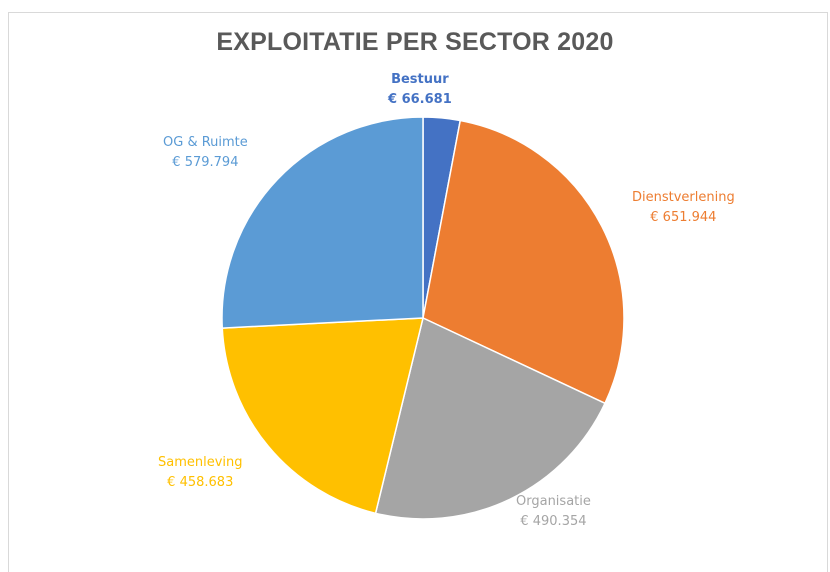 The image size is (830, 572). What do you see at coordinates (683, 197) in the screenshot?
I see `category-label: Dienstverlening` at bounding box center [683, 197].